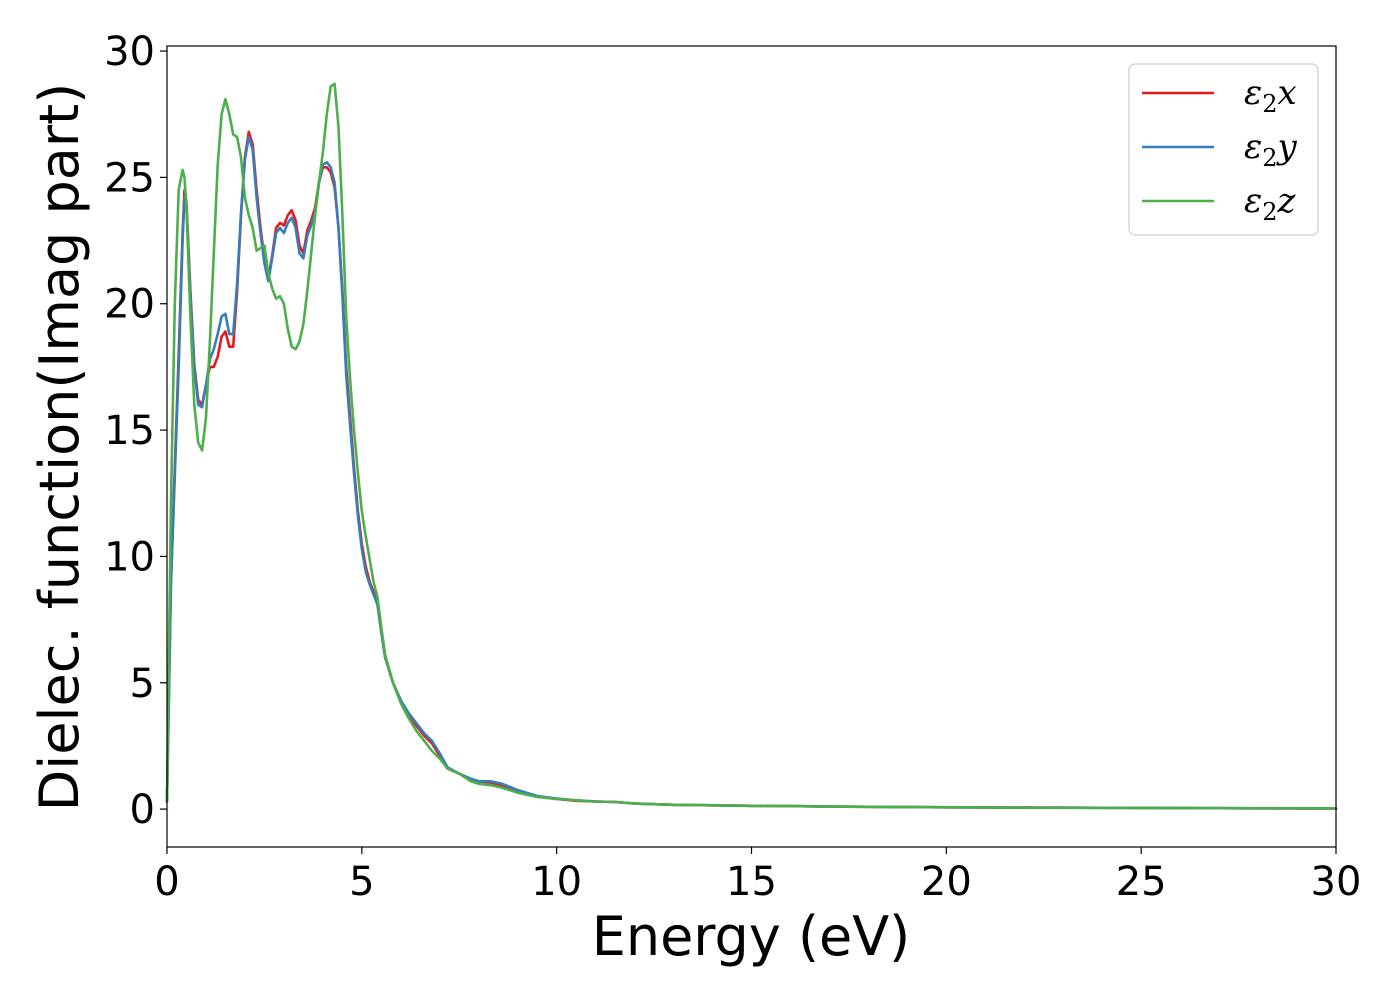  What do you see at coordinates (1336, 882) in the screenshot?
I see `x-tick-label: 30` at bounding box center [1336, 882].